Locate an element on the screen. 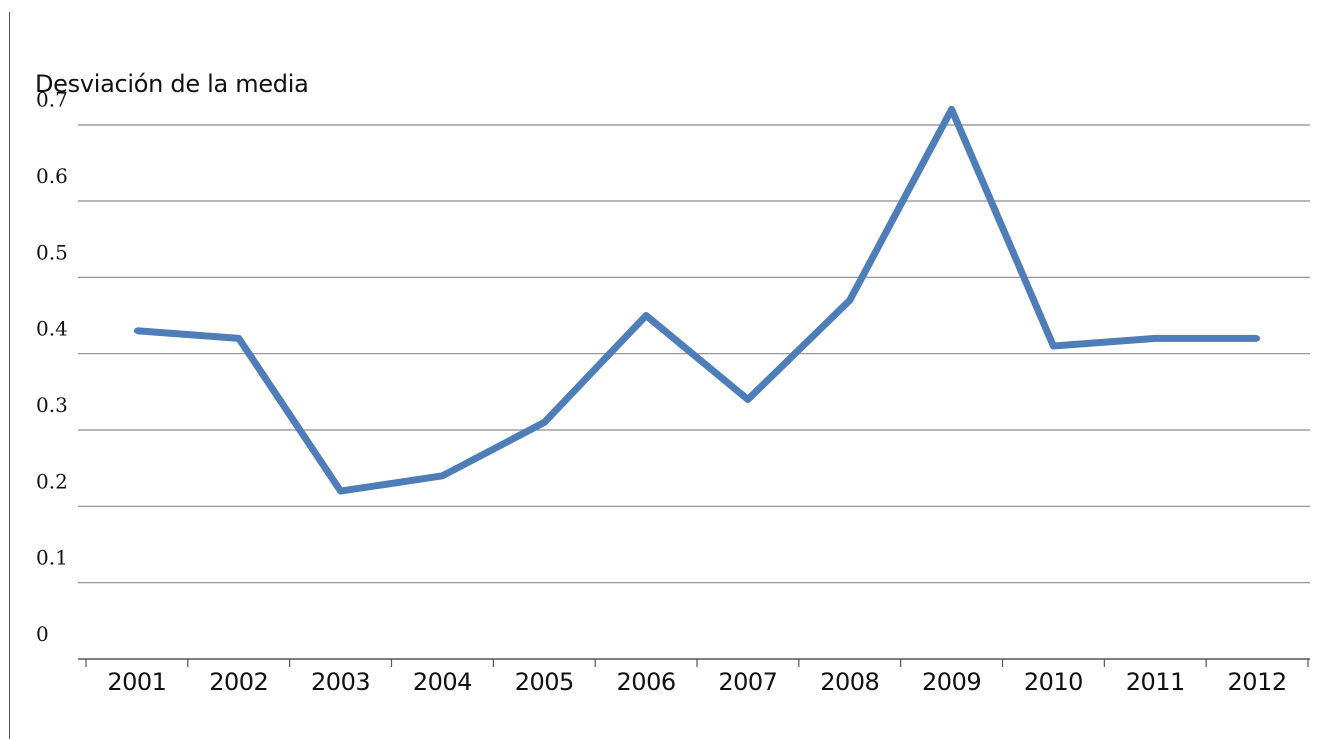 The height and width of the screenshot is (739, 1327). x-tick-label: 2007 is located at coordinates (747, 682).